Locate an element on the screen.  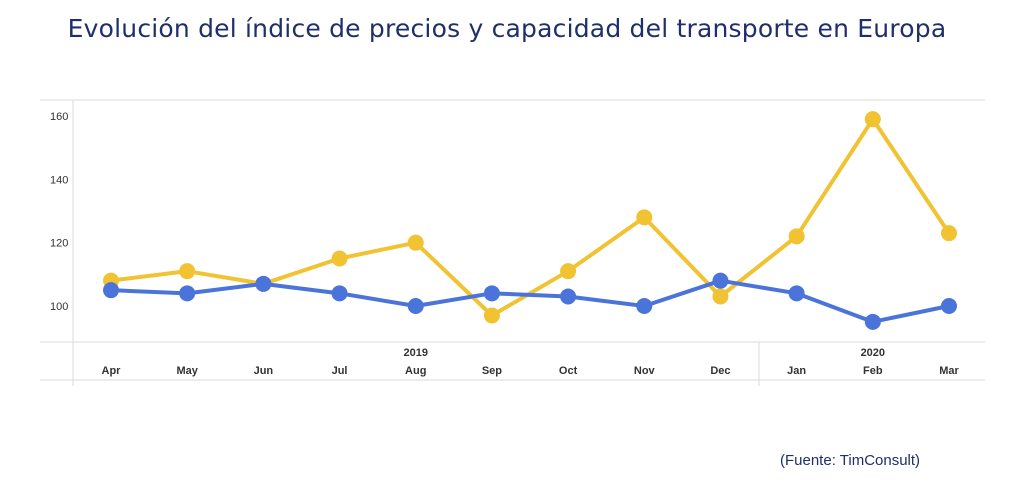
y-tick-label: 120 is located at coordinates (59, 244).